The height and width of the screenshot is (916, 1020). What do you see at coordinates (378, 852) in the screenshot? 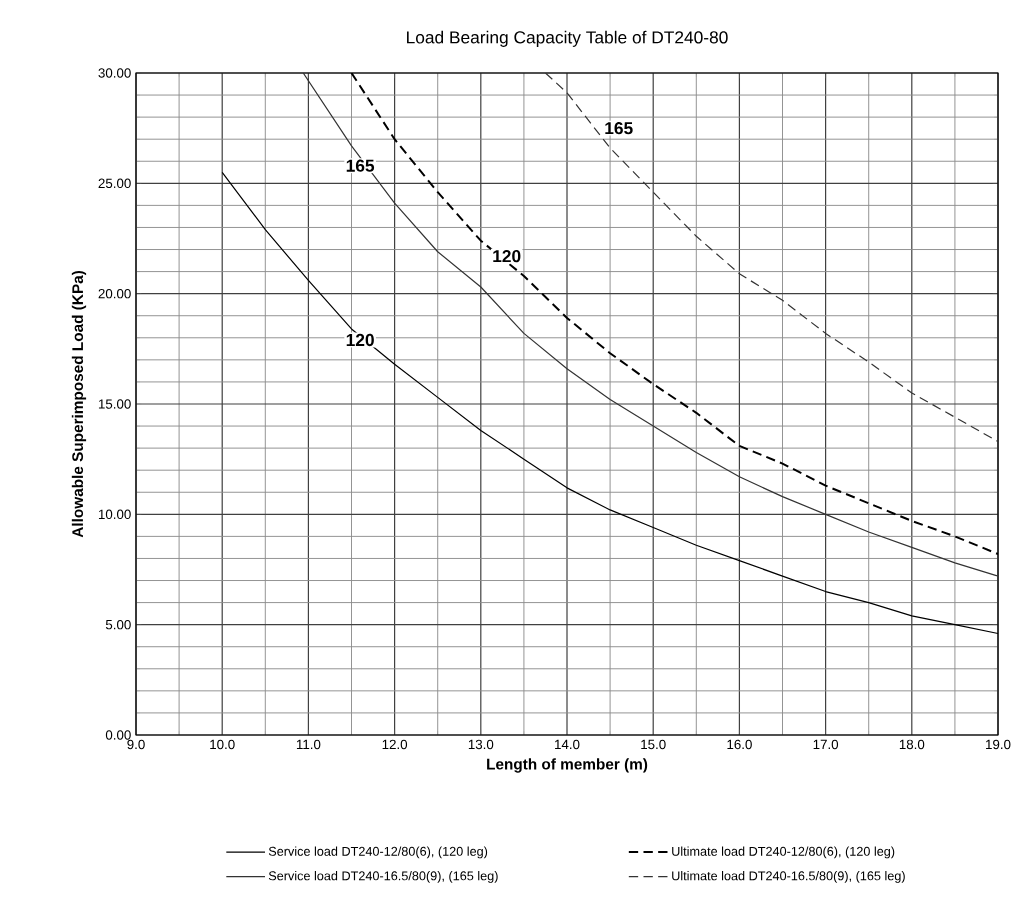
I see `legend-label: Service load DT240-12/80(6), (120 leg)` at bounding box center [378, 852].